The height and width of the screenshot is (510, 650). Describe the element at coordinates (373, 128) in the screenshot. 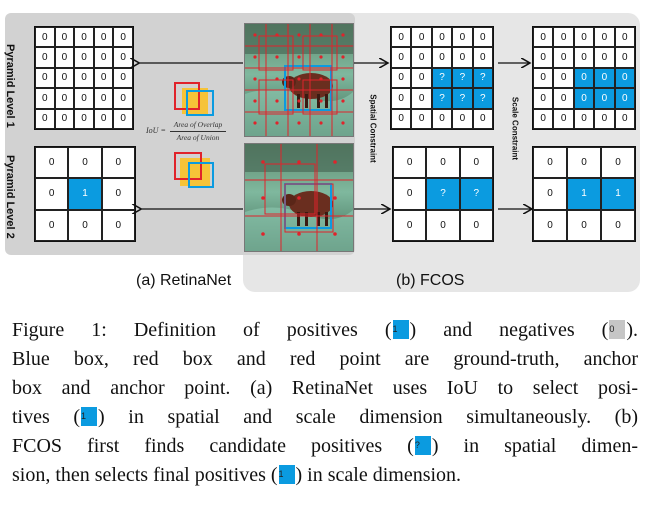

I see `spatial-constraint-label: Spatial Constraint` at that location.